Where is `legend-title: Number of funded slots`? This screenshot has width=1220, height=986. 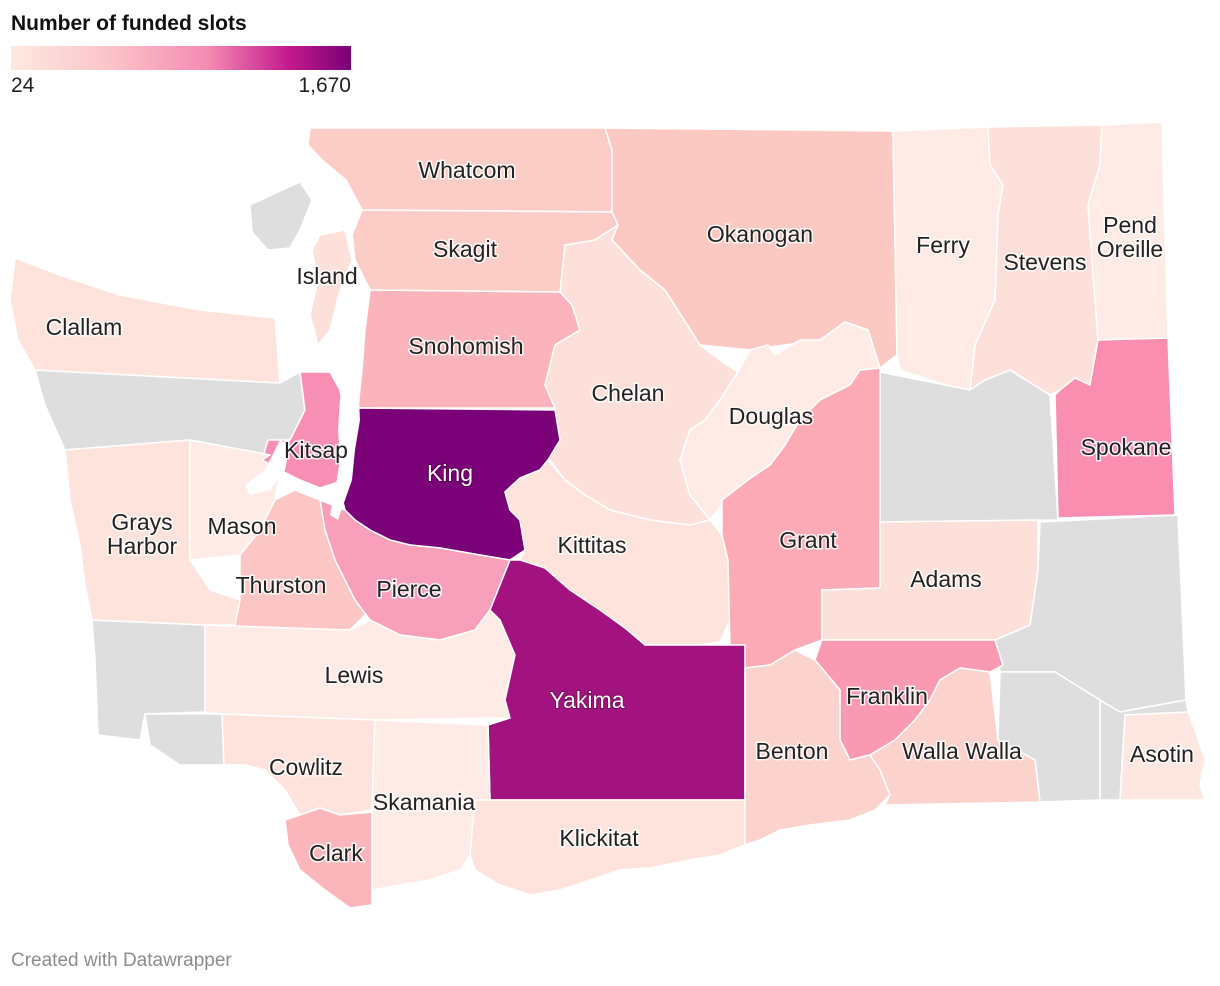 legend-title: Number of funded slots is located at coordinates (129, 23).